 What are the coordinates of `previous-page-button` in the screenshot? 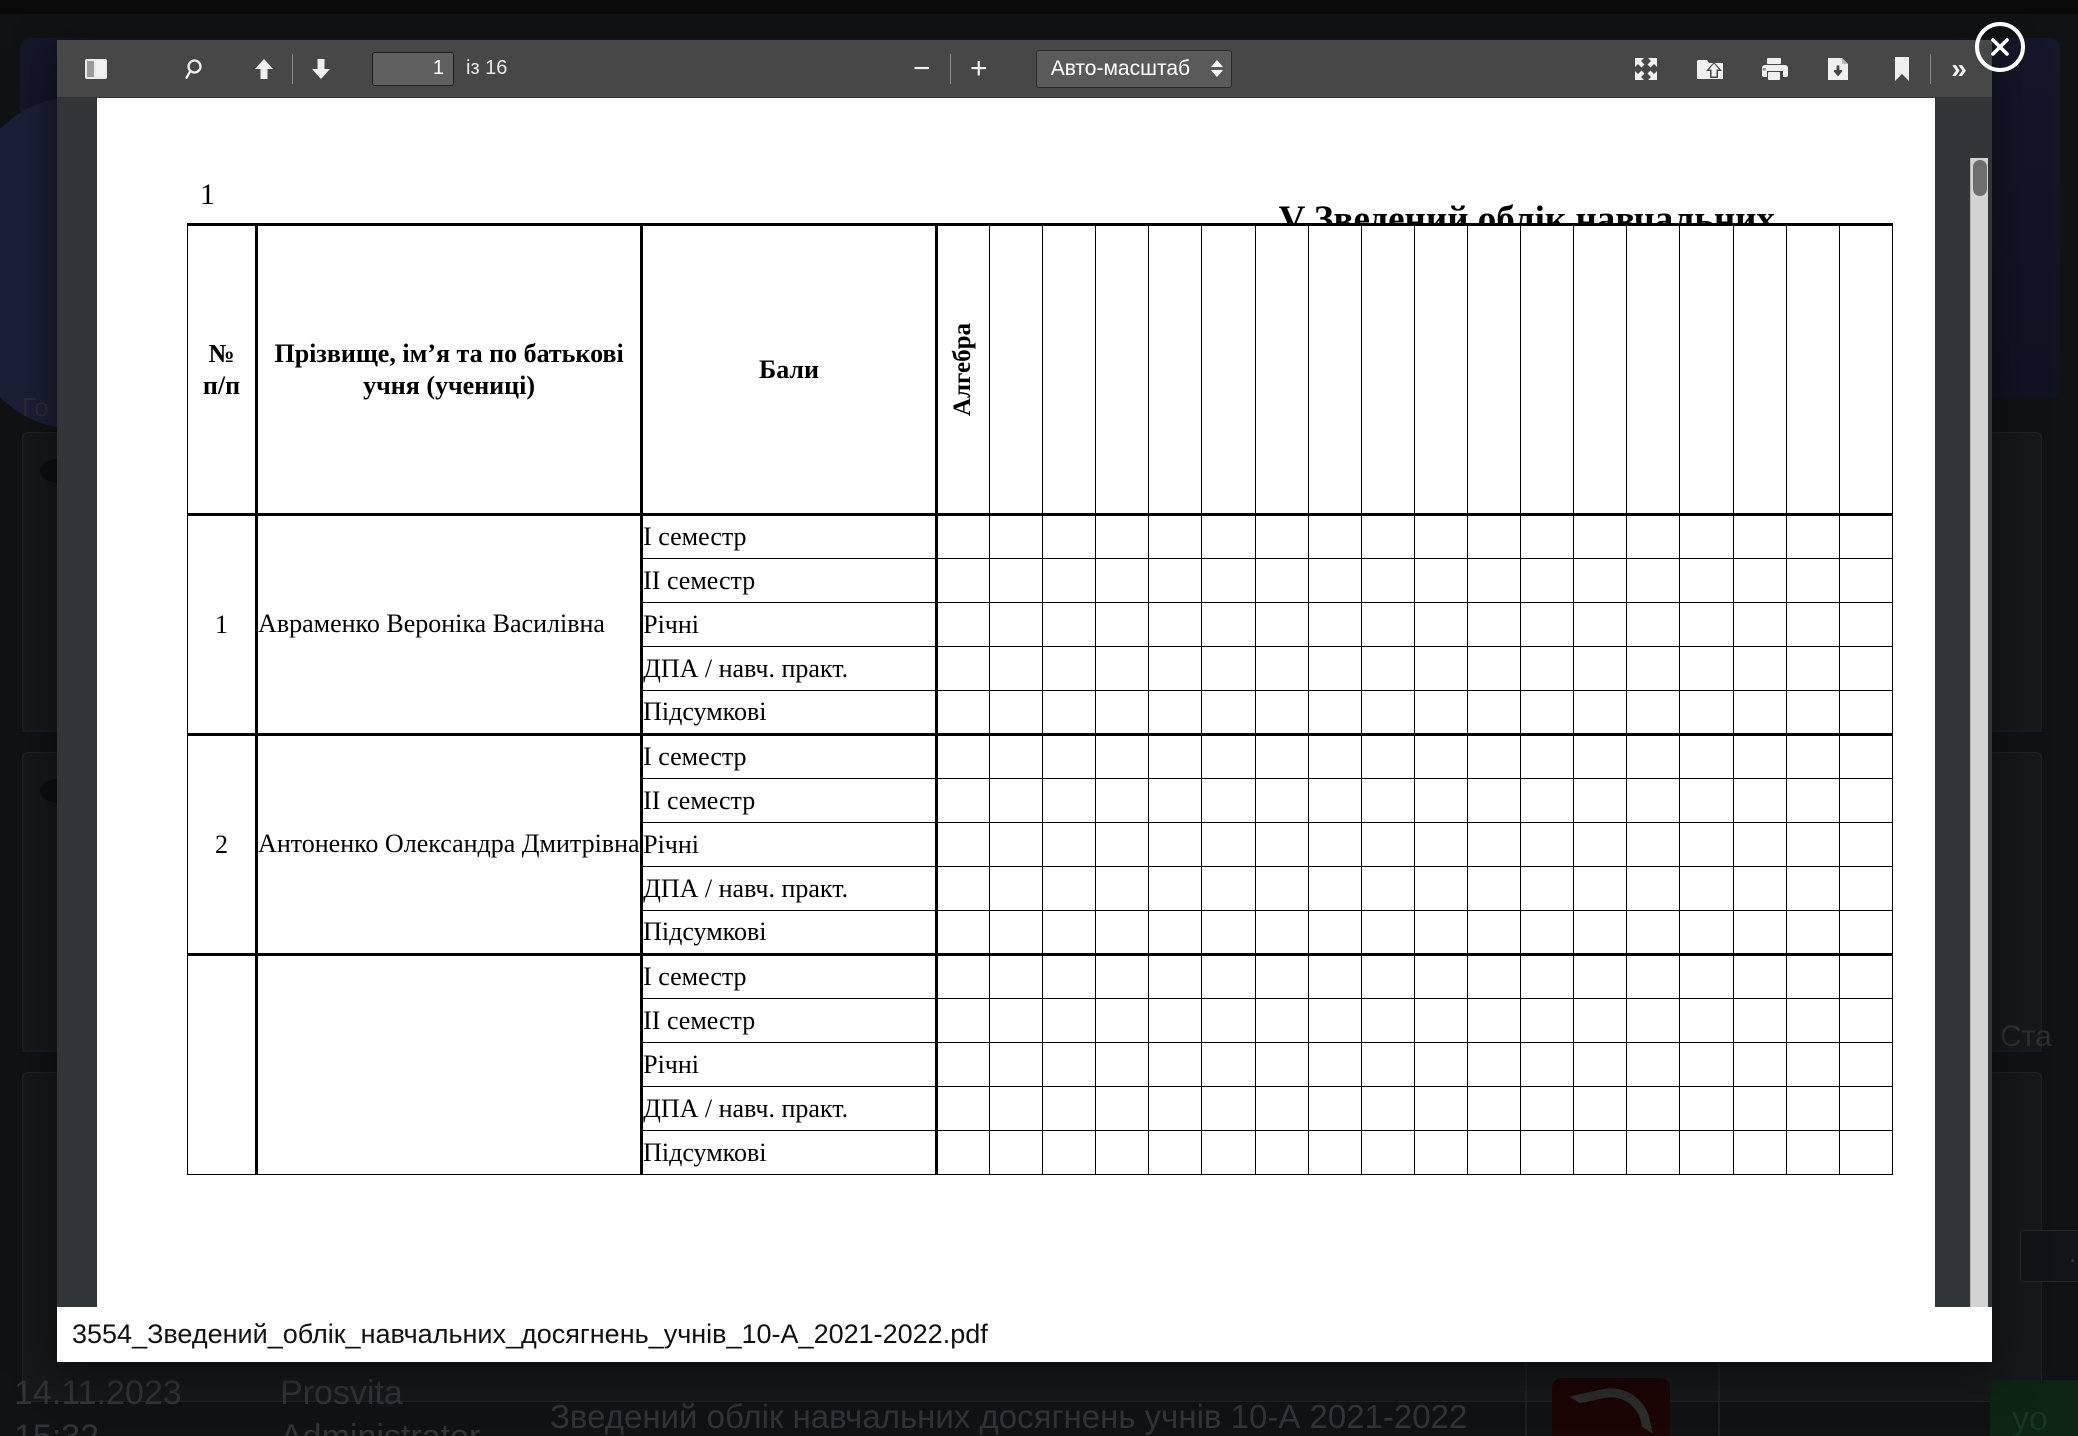 It's located at (264, 69).